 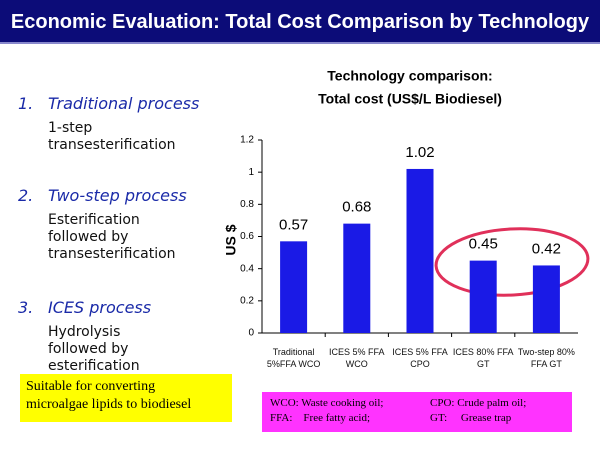 What do you see at coordinates (247, 236) in the screenshot?
I see `y-tick-label: 0.6` at bounding box center [247, 236].